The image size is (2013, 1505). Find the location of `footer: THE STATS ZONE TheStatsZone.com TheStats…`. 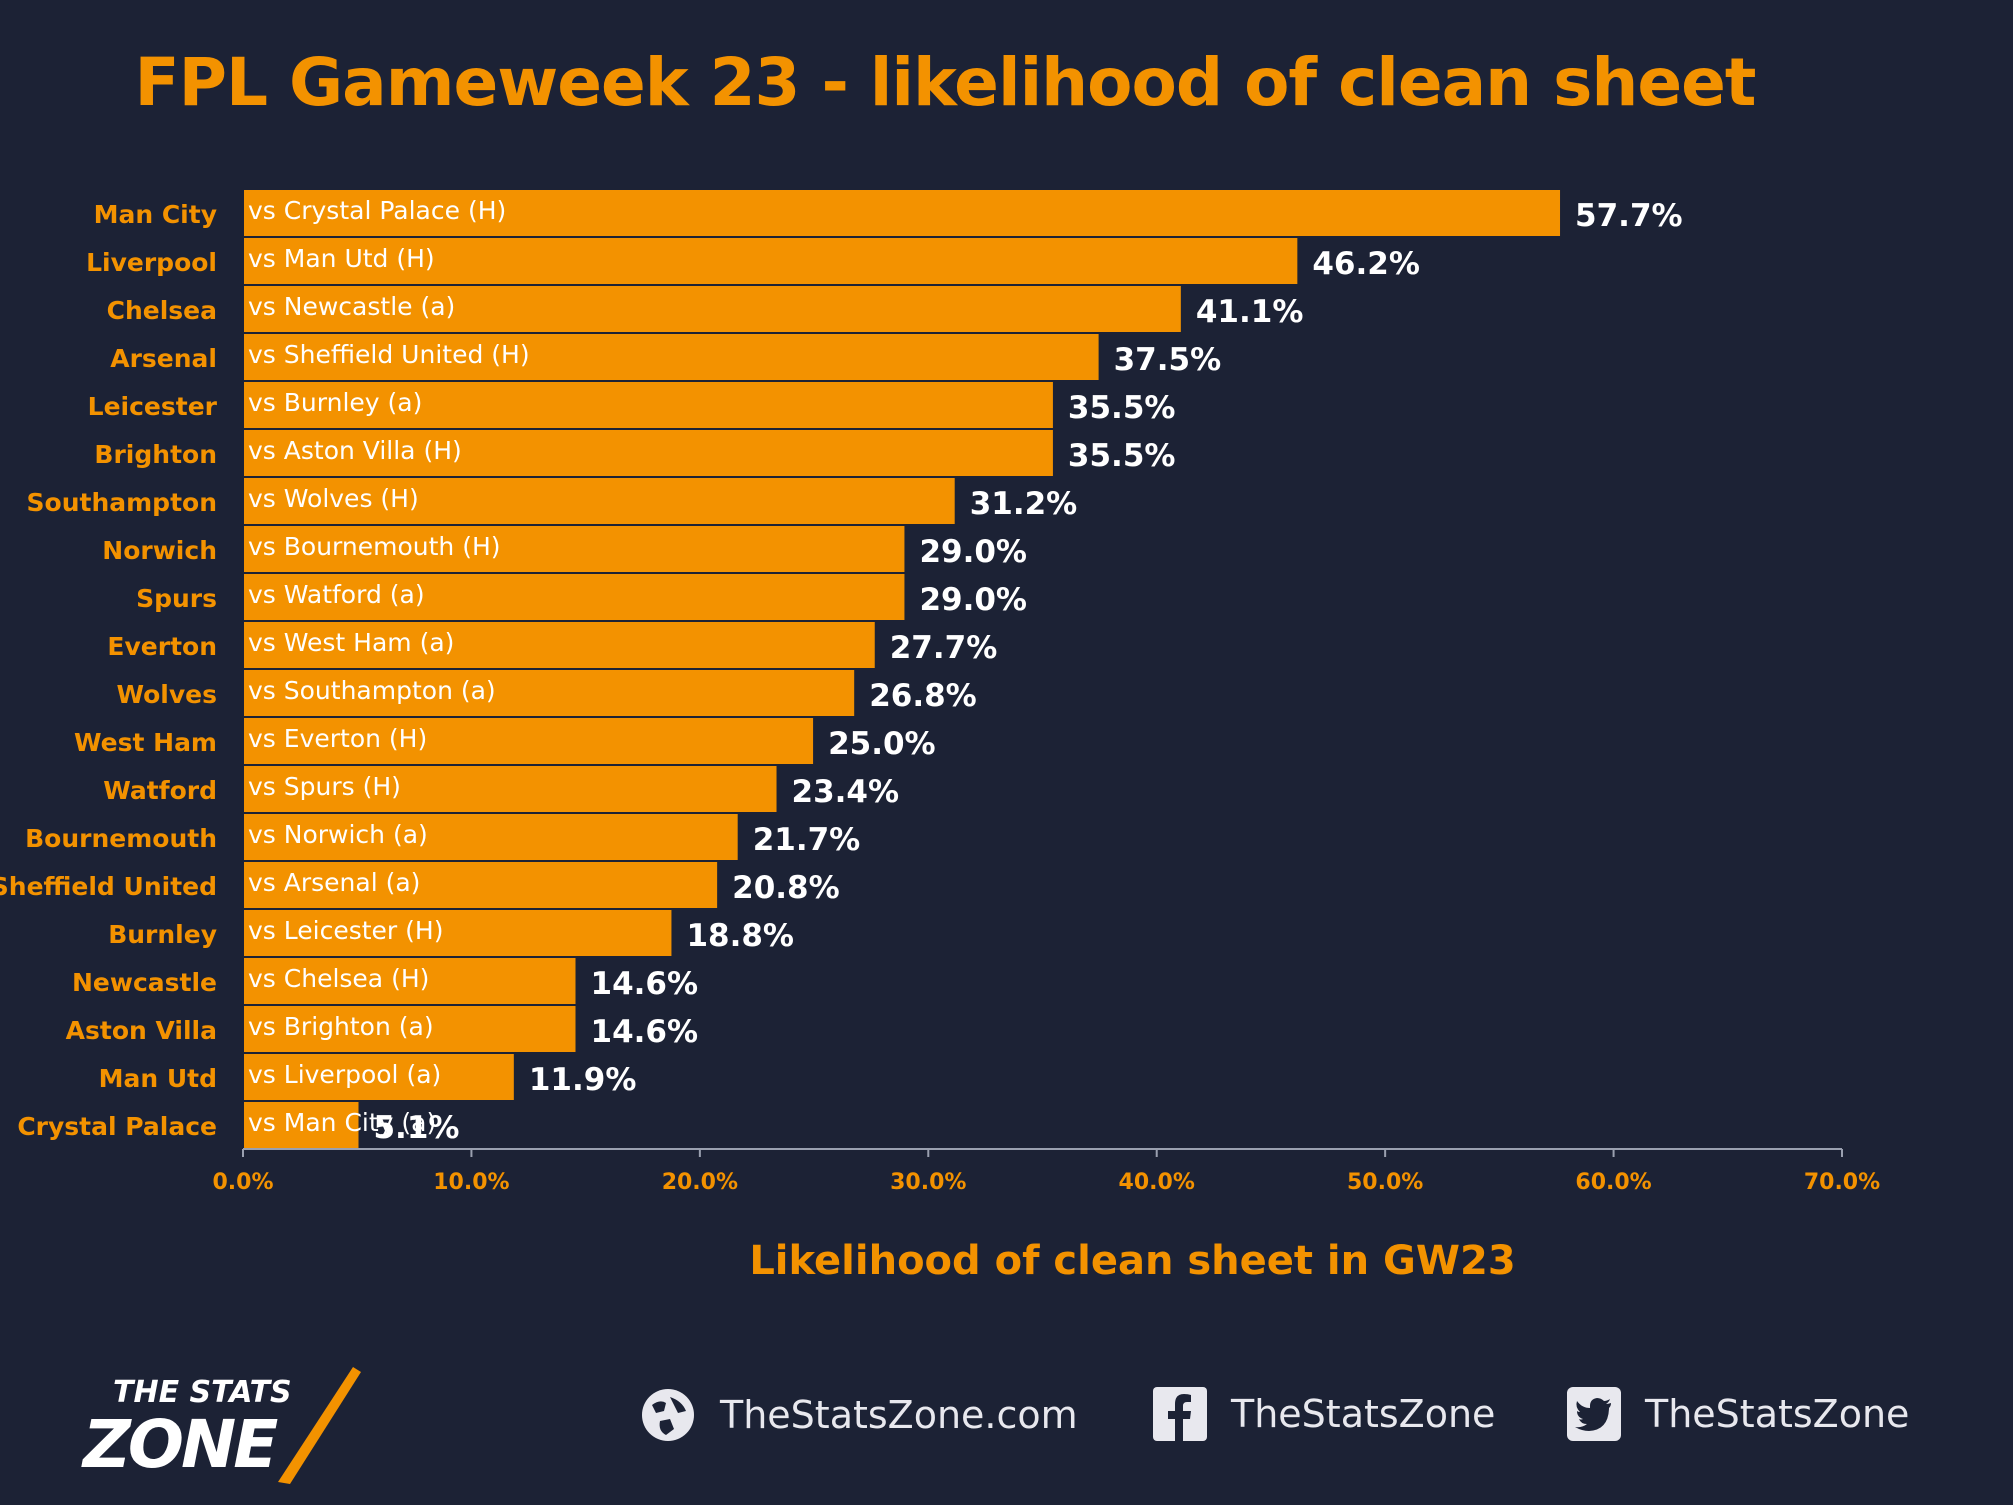

footer: THE STATS ZONE TheStatsZone.com TheStats… is located at coordinates (1006, 1420).